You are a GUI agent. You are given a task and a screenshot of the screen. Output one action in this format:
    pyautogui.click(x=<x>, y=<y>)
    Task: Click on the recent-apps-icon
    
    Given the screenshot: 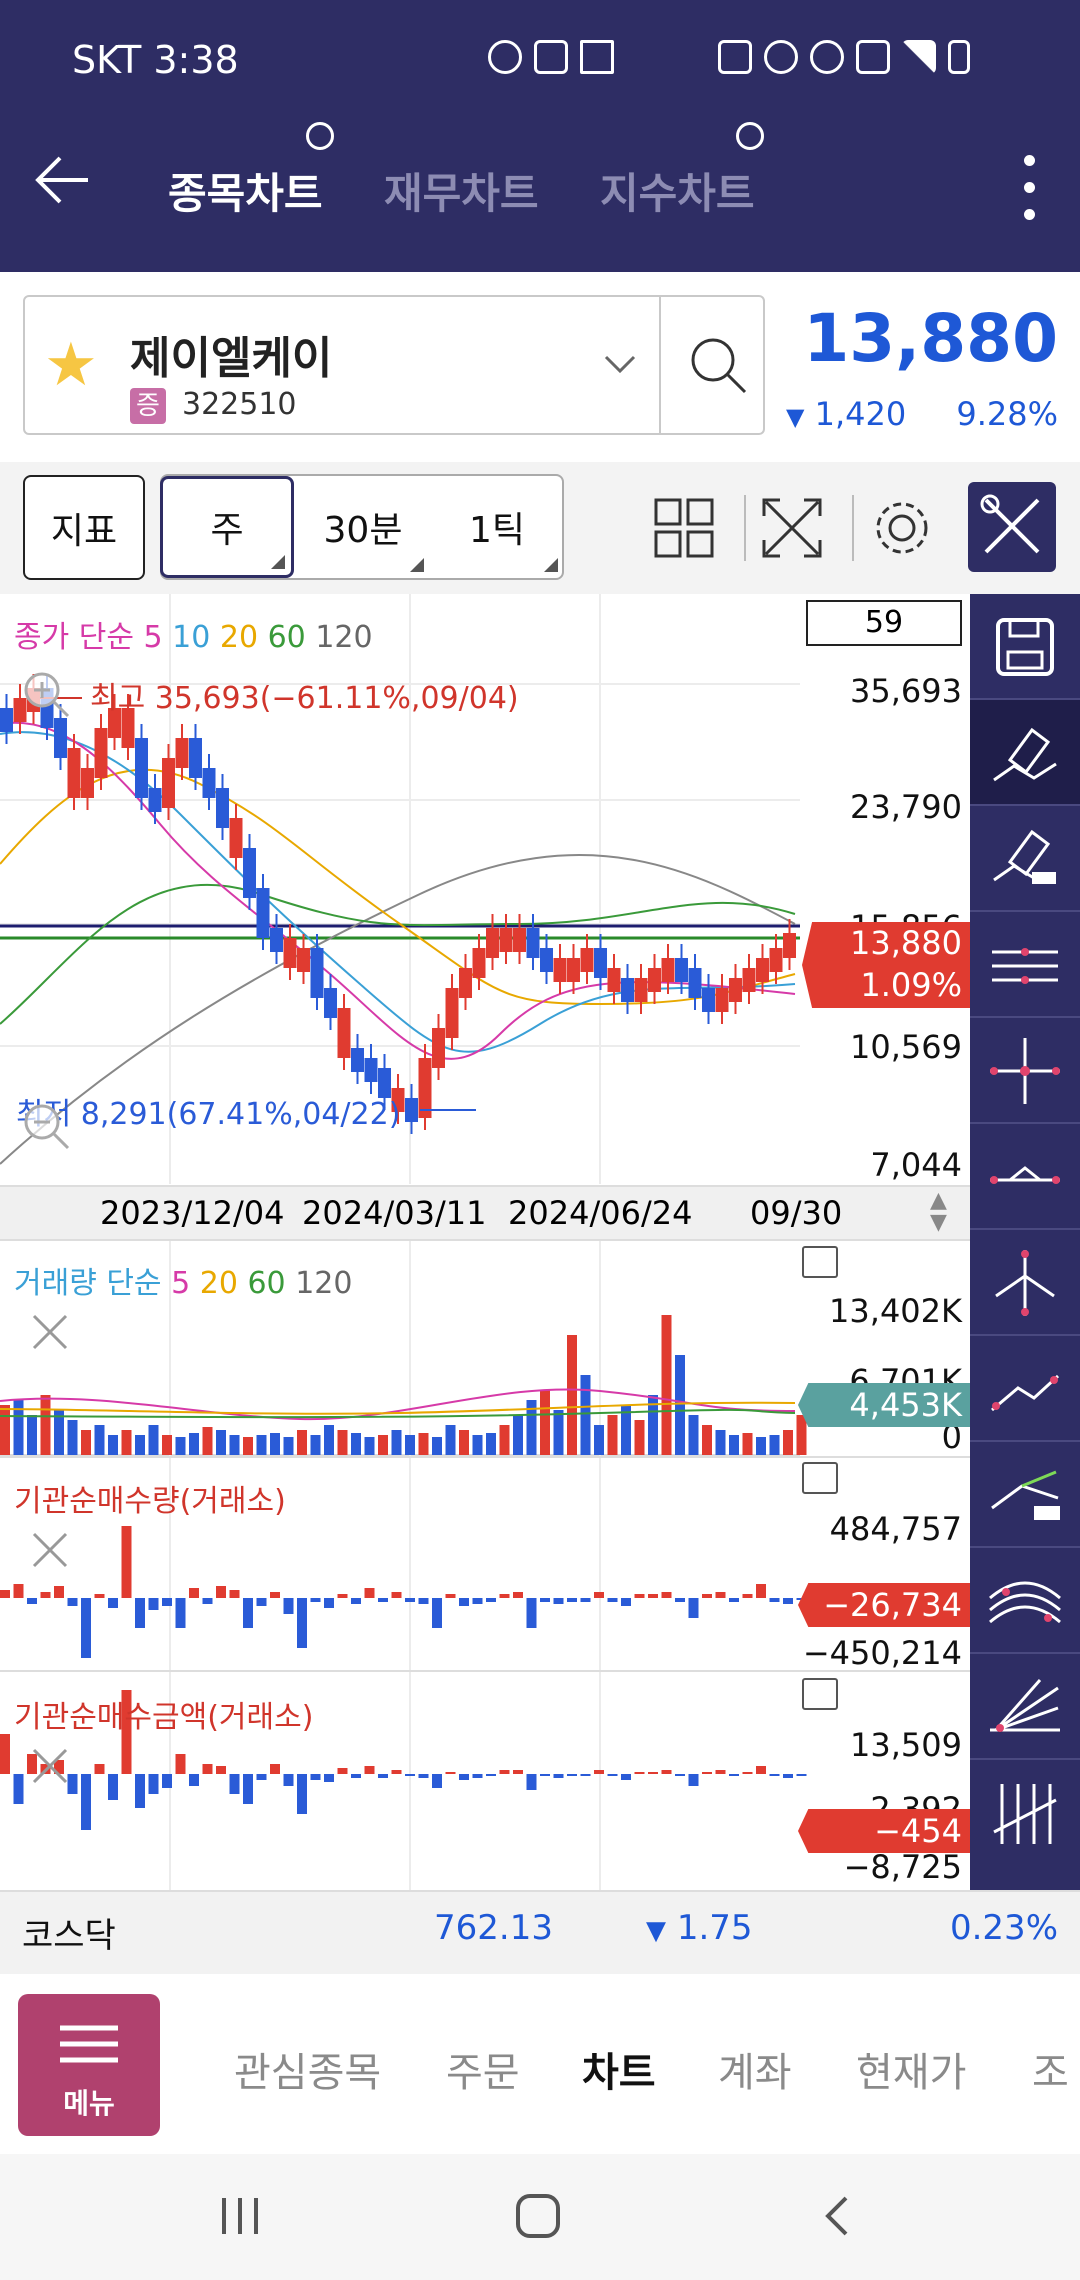 What is the action you would take?
    pyautogui.click(x=240, y=2216)
    